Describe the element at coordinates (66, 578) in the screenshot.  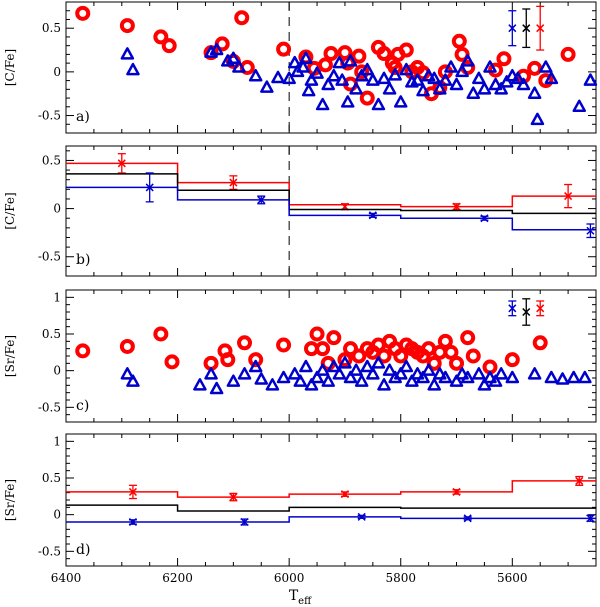
I see `x-tick-label: 6400` at that location.